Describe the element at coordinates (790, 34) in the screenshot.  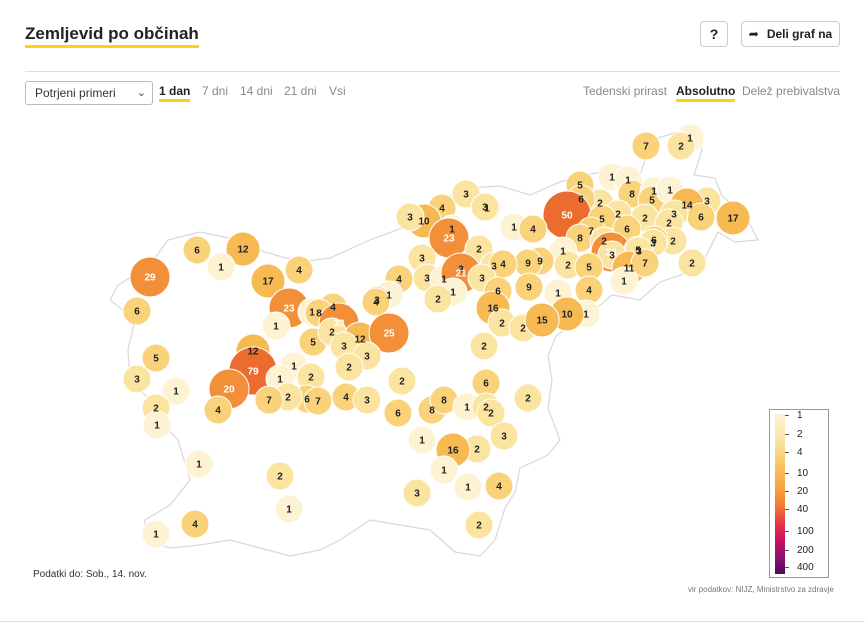
I see `share-button: ➦ Deli graf na` at that location.